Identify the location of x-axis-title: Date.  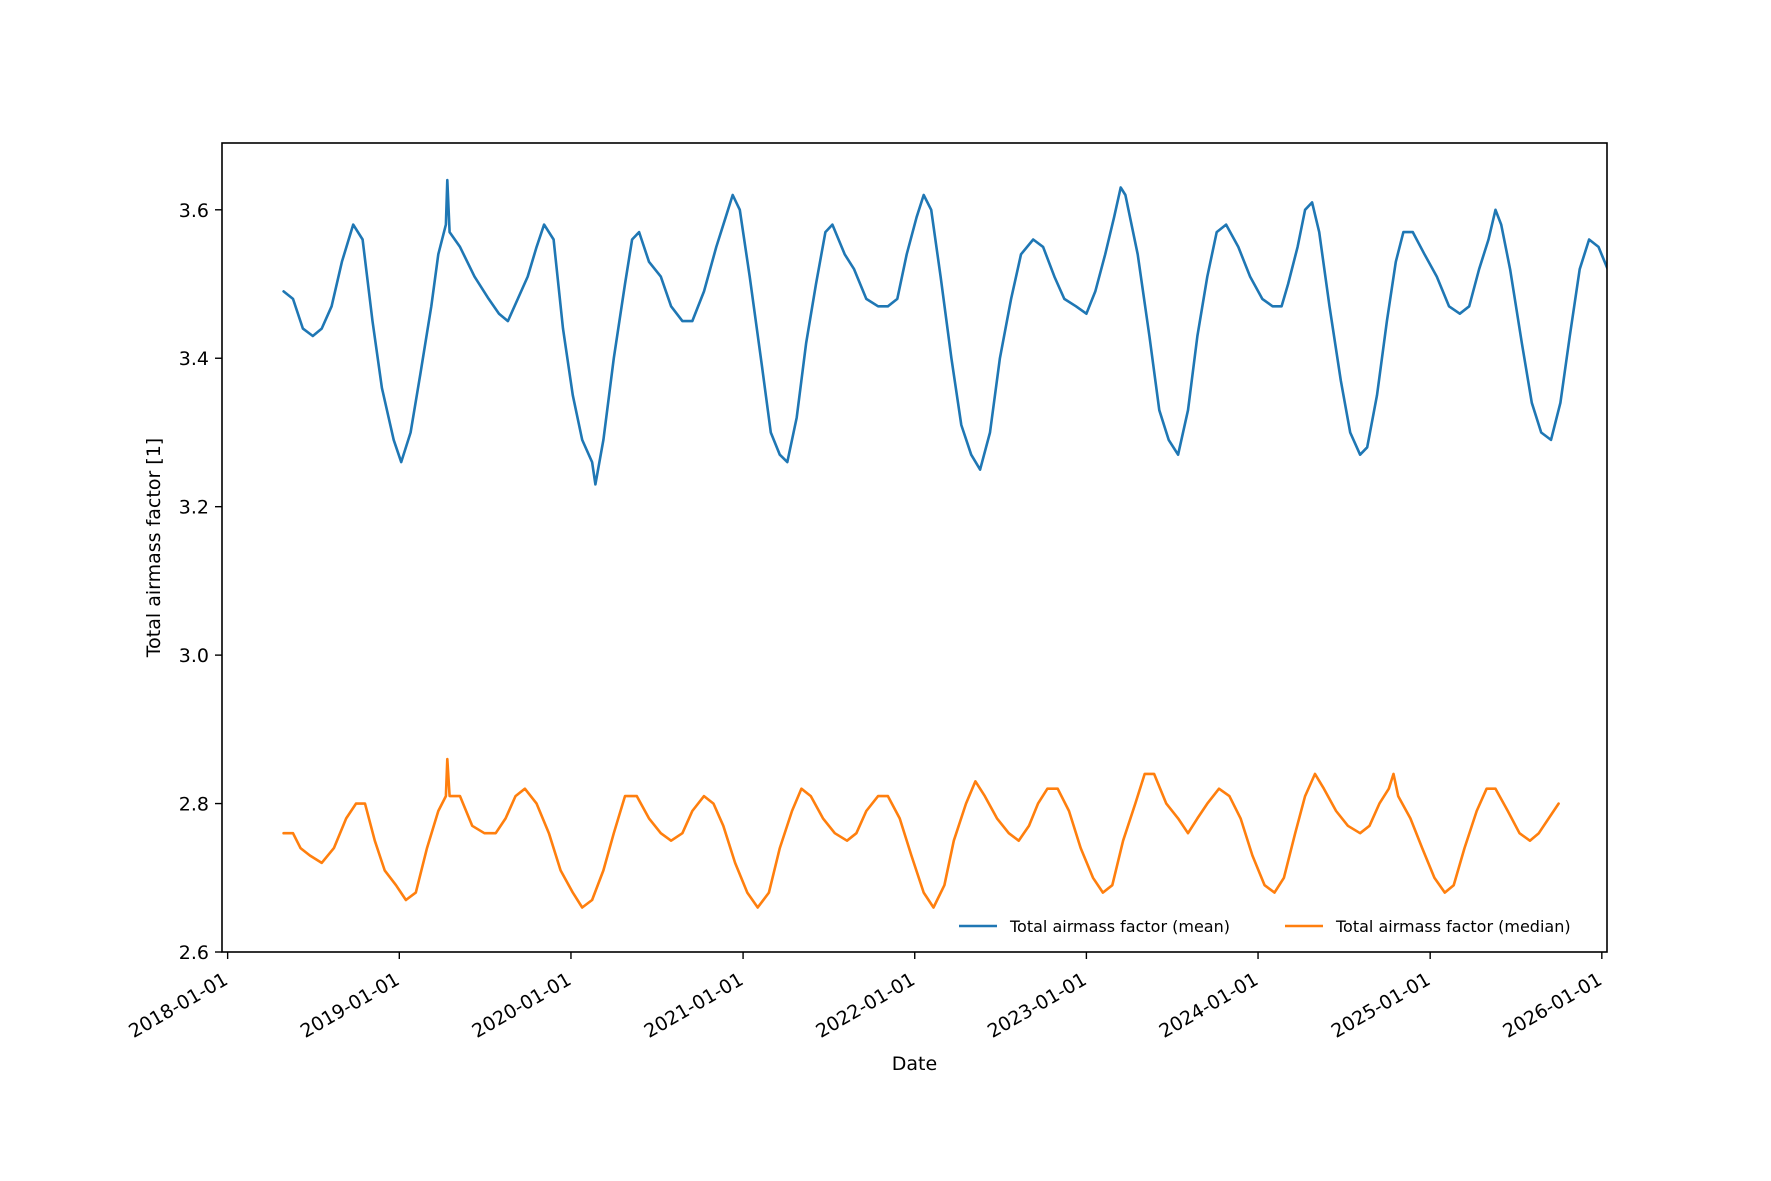
(914, 1064).